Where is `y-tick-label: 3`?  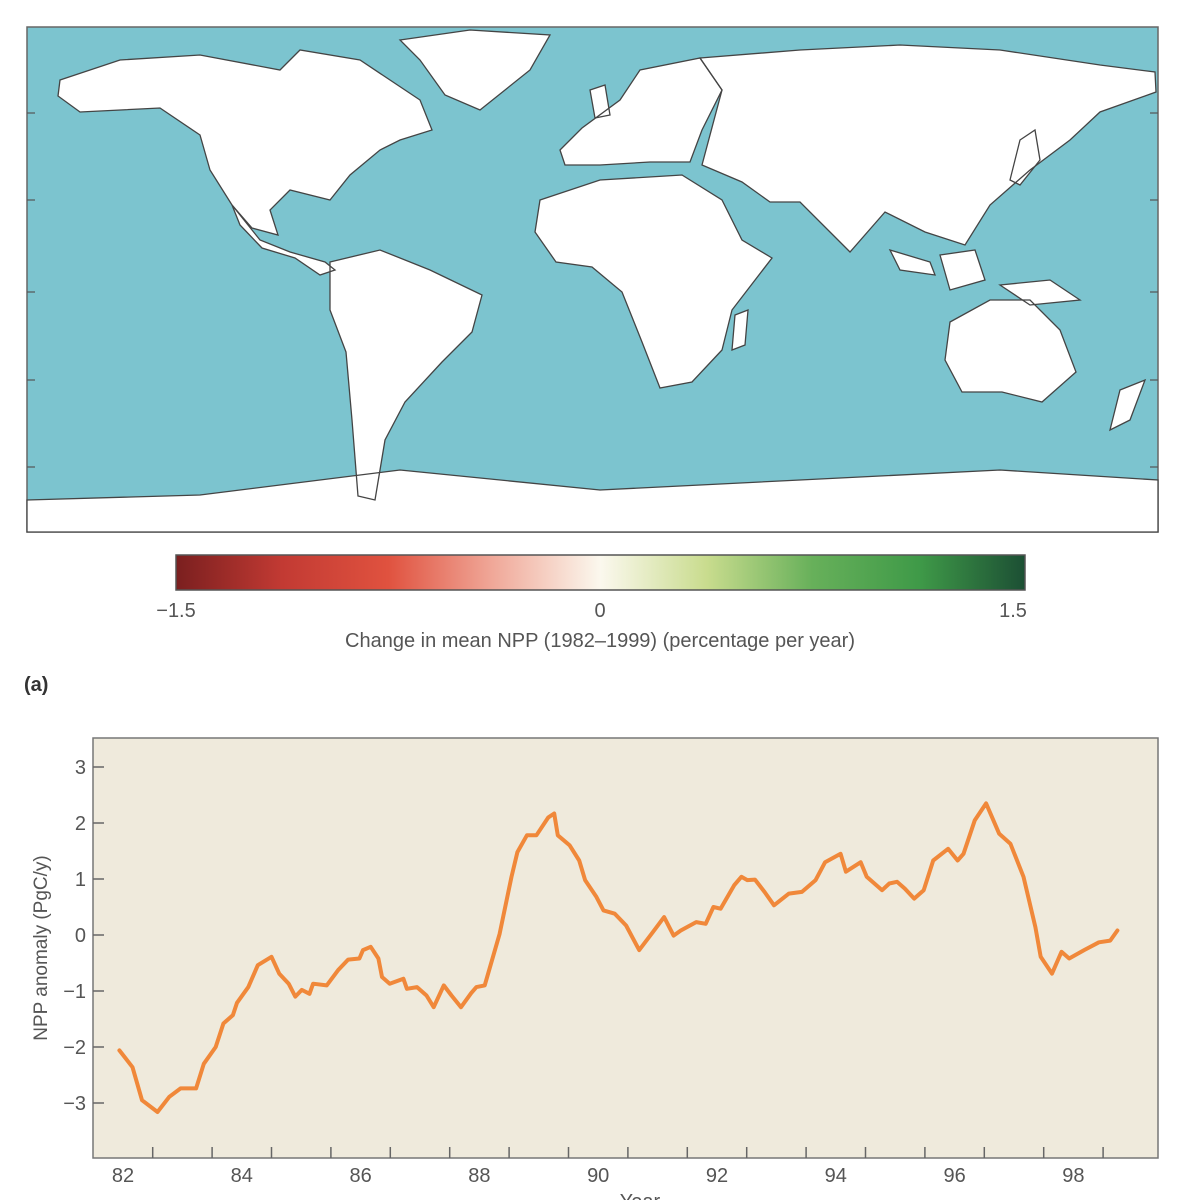 y-tick-label: 3 is located at coordinates (80, 768).